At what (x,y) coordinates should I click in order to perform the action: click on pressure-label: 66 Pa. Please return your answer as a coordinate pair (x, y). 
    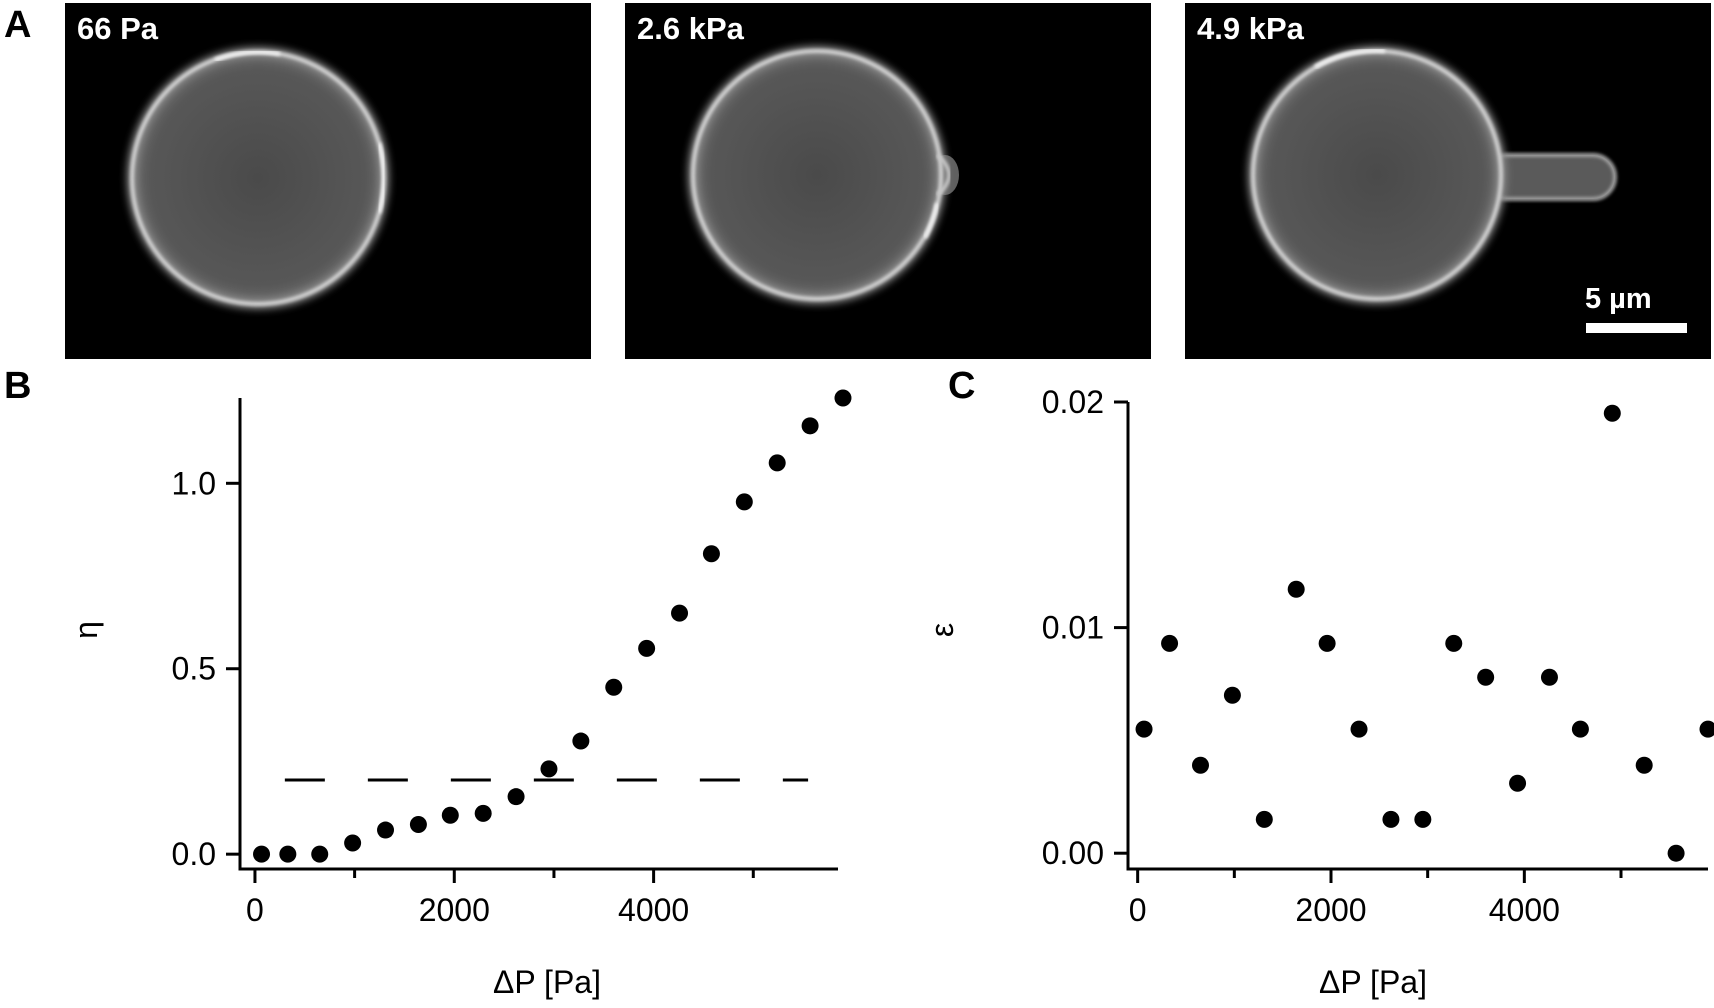
    Looking at the image, I should click on (118, 28).